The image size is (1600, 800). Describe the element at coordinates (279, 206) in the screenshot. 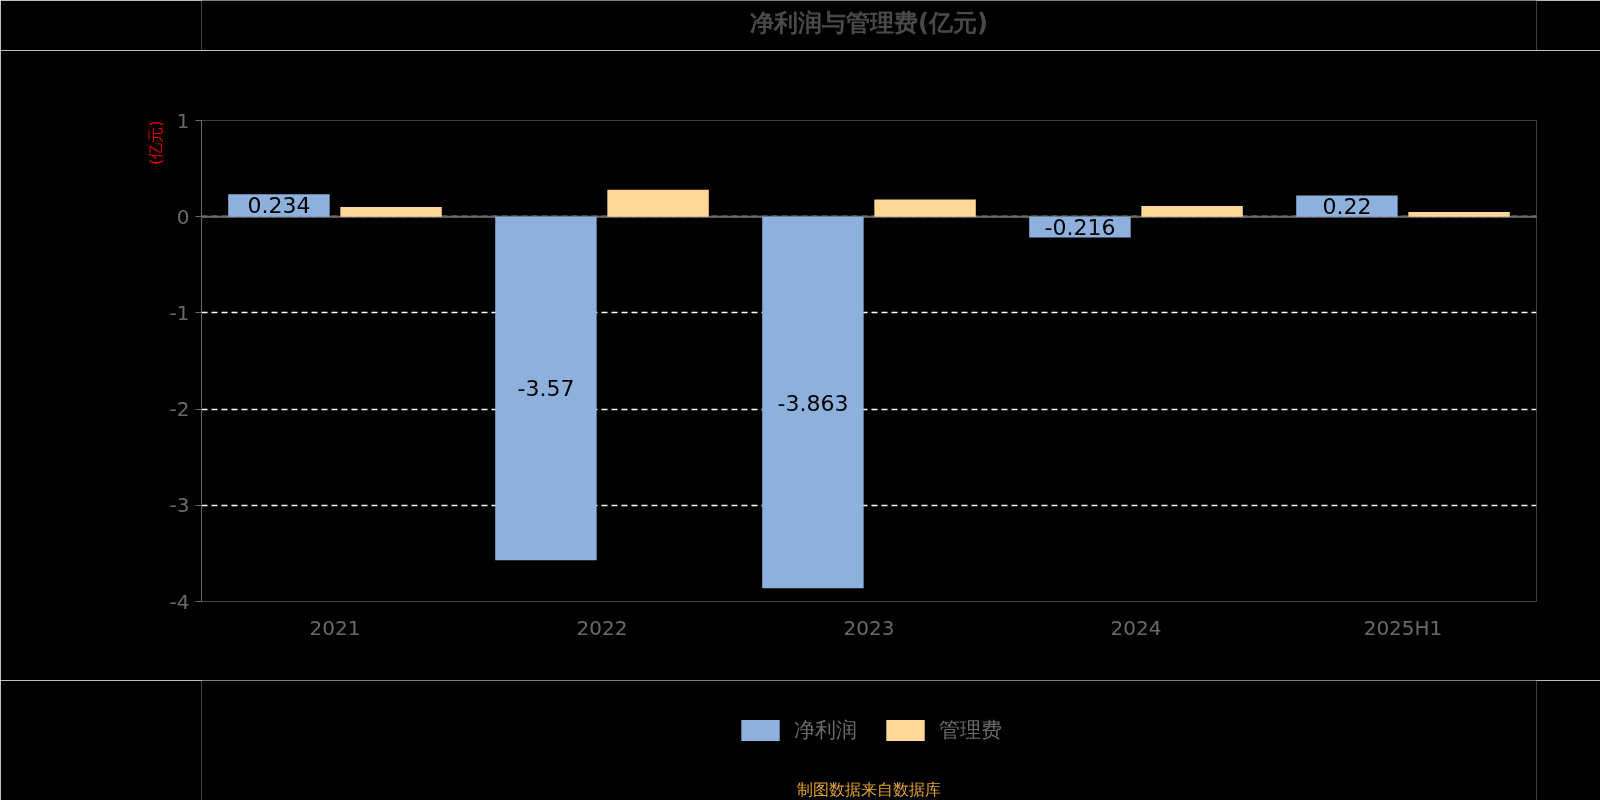

I see `data-label: 0.234` at that location.